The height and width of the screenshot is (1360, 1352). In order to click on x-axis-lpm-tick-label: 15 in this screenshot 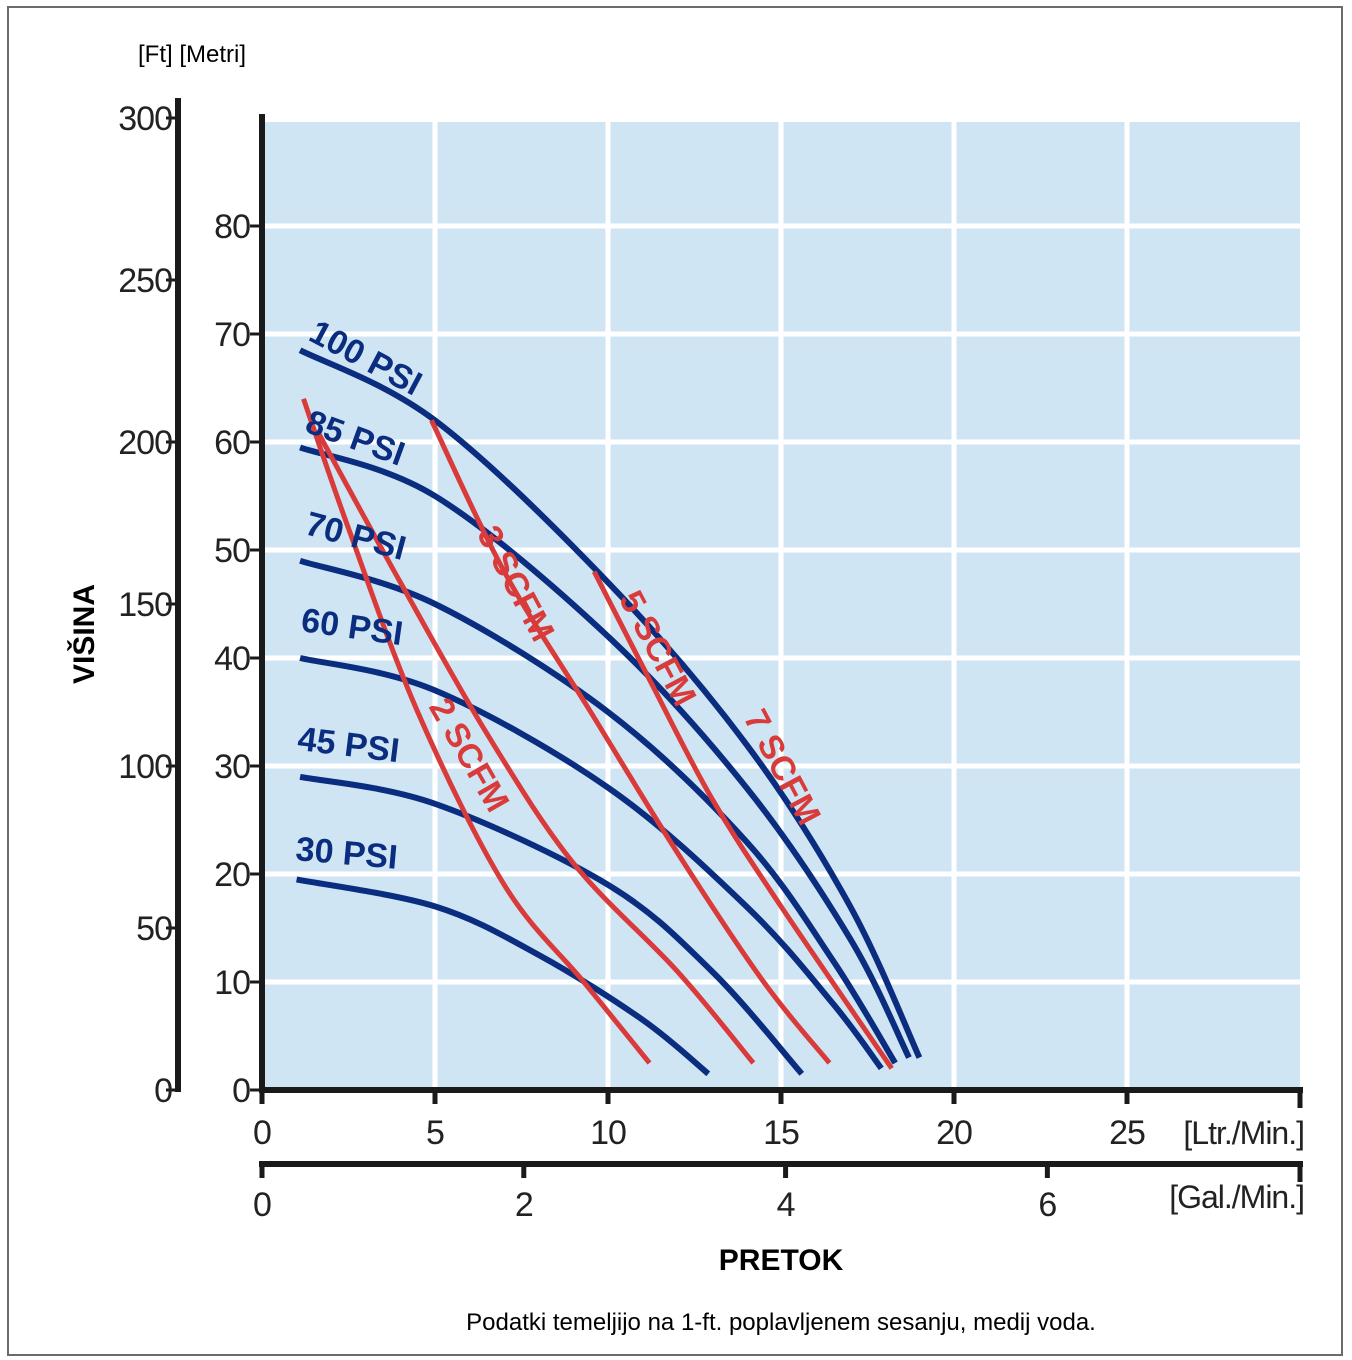, I will do `click(781, 1133)`.